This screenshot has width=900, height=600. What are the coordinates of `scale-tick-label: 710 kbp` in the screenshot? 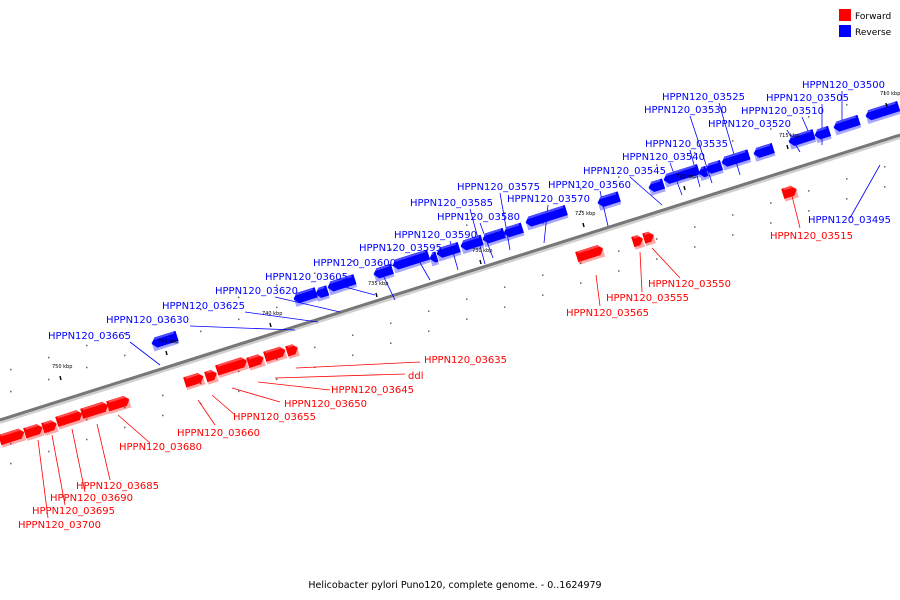 It's located at (890, 94).